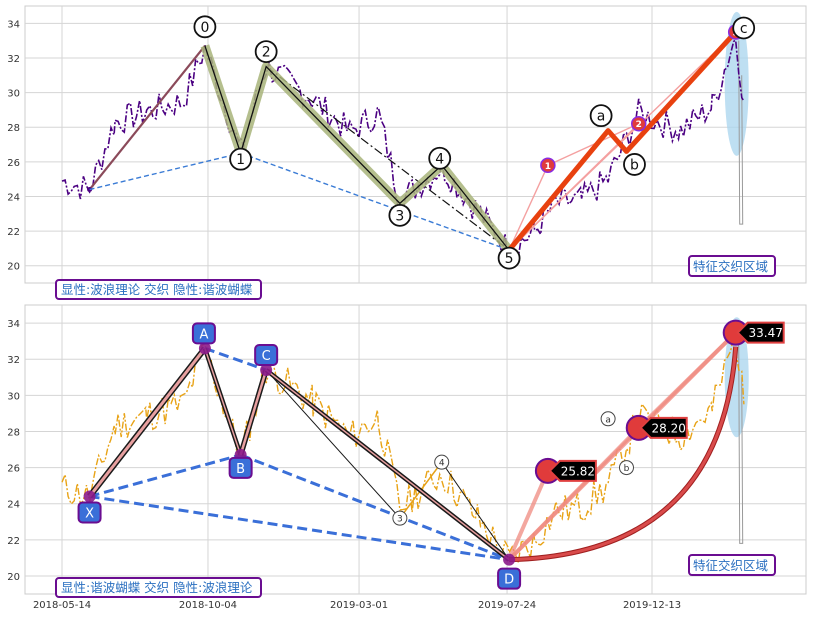 Image resolution: width=813 pixels, height=617 pixels. I want to click on wave-label: c, so click(744, 29).